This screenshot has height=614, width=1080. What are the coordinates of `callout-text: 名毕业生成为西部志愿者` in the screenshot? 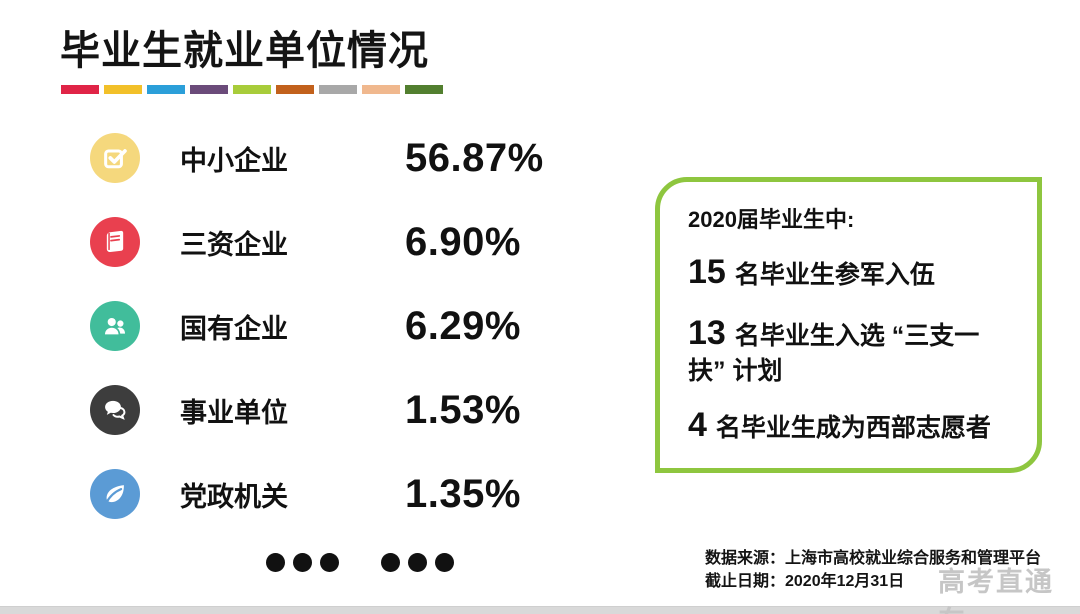 It's located at (853, 428).